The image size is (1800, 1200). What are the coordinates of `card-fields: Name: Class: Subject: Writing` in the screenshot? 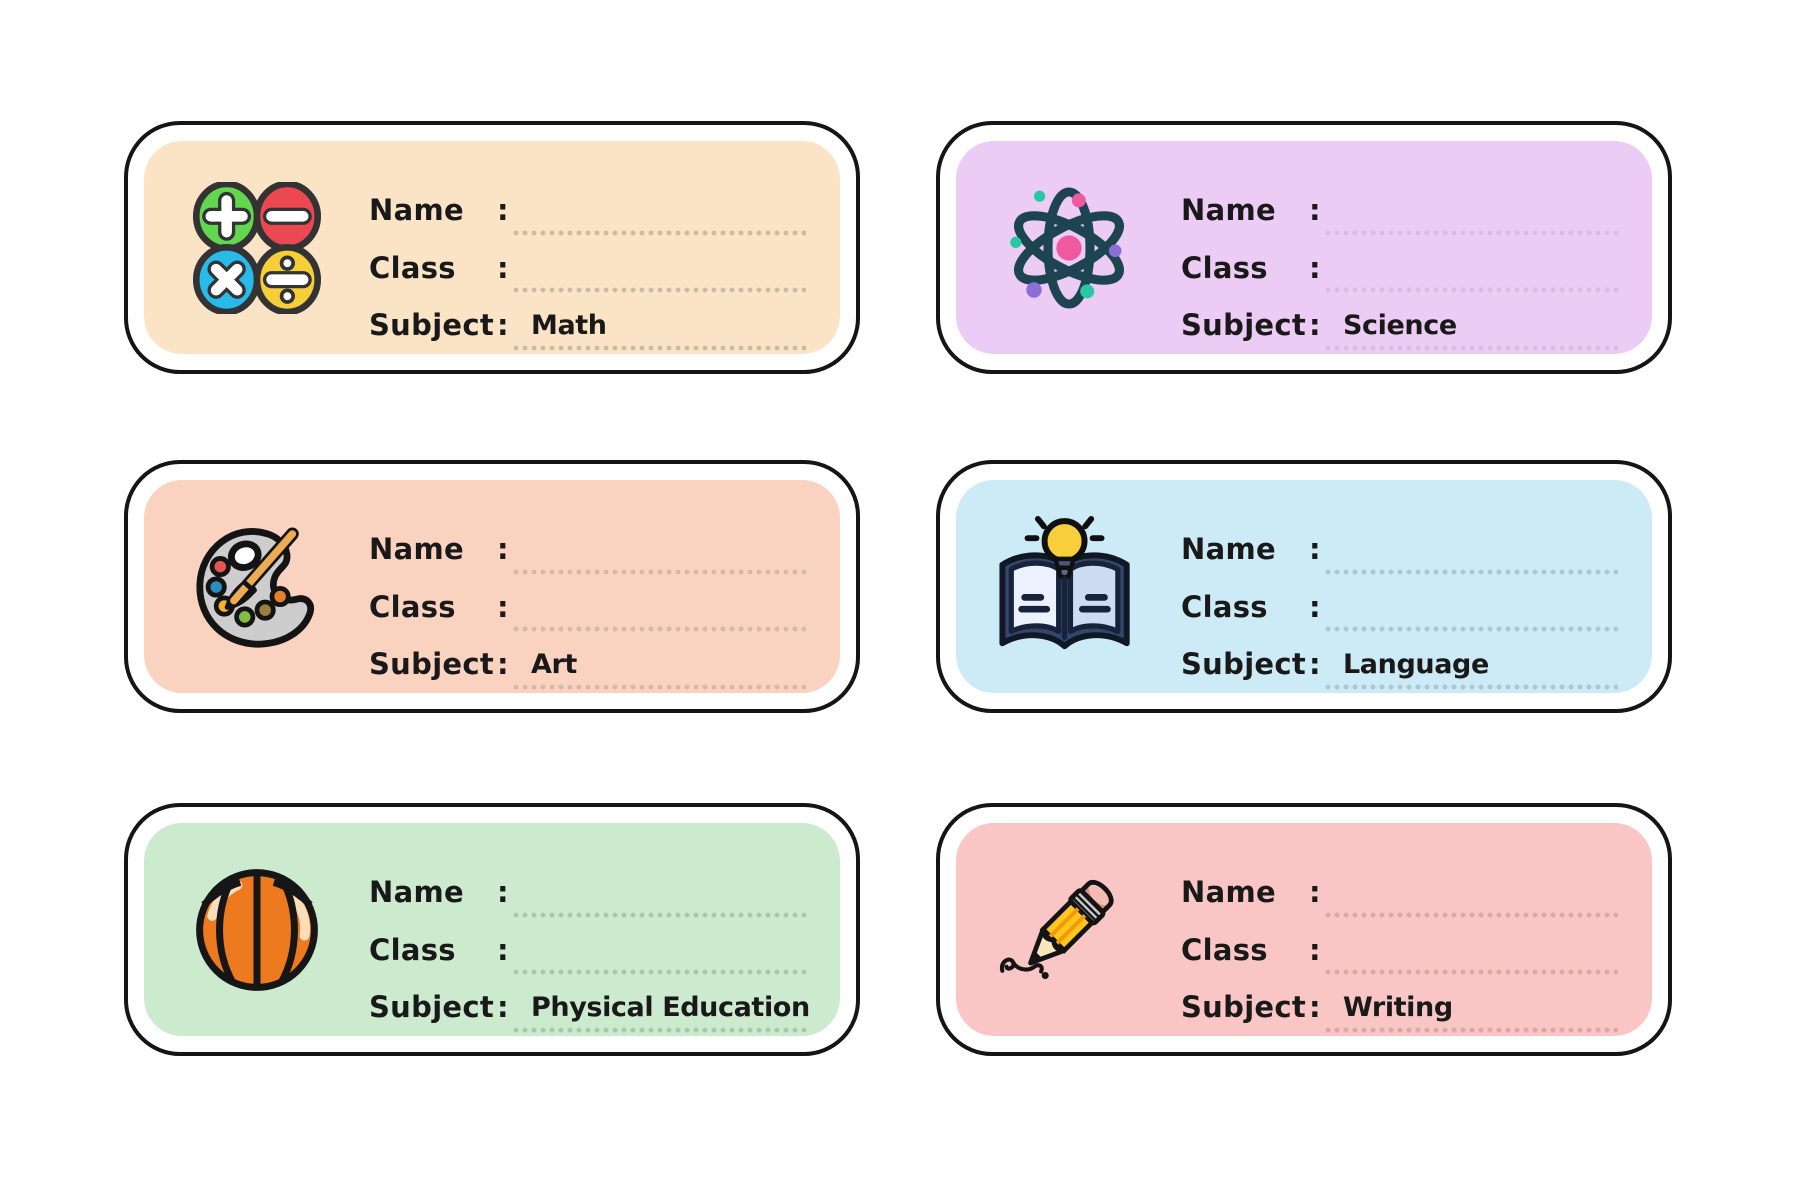 It's located at (1416, 929).